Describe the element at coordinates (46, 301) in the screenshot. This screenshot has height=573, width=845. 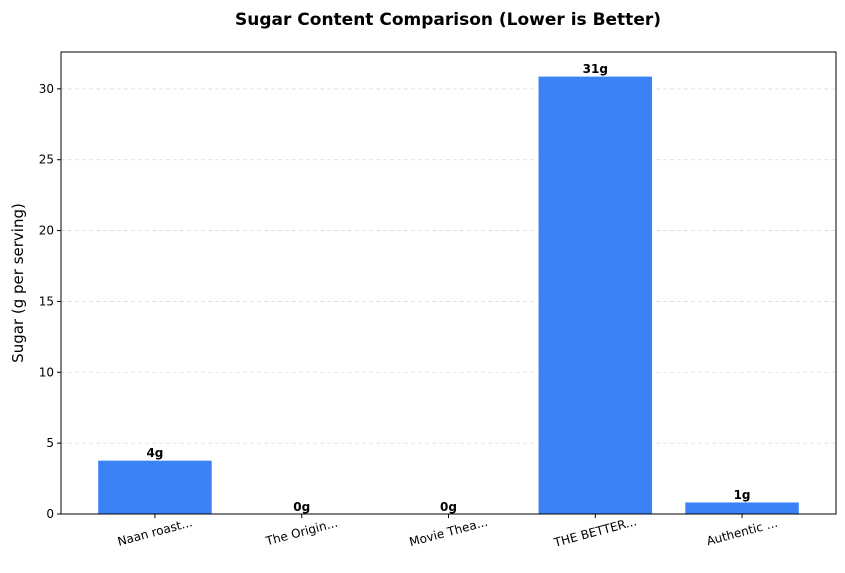
I see `y-tick-label: 15` at that location.